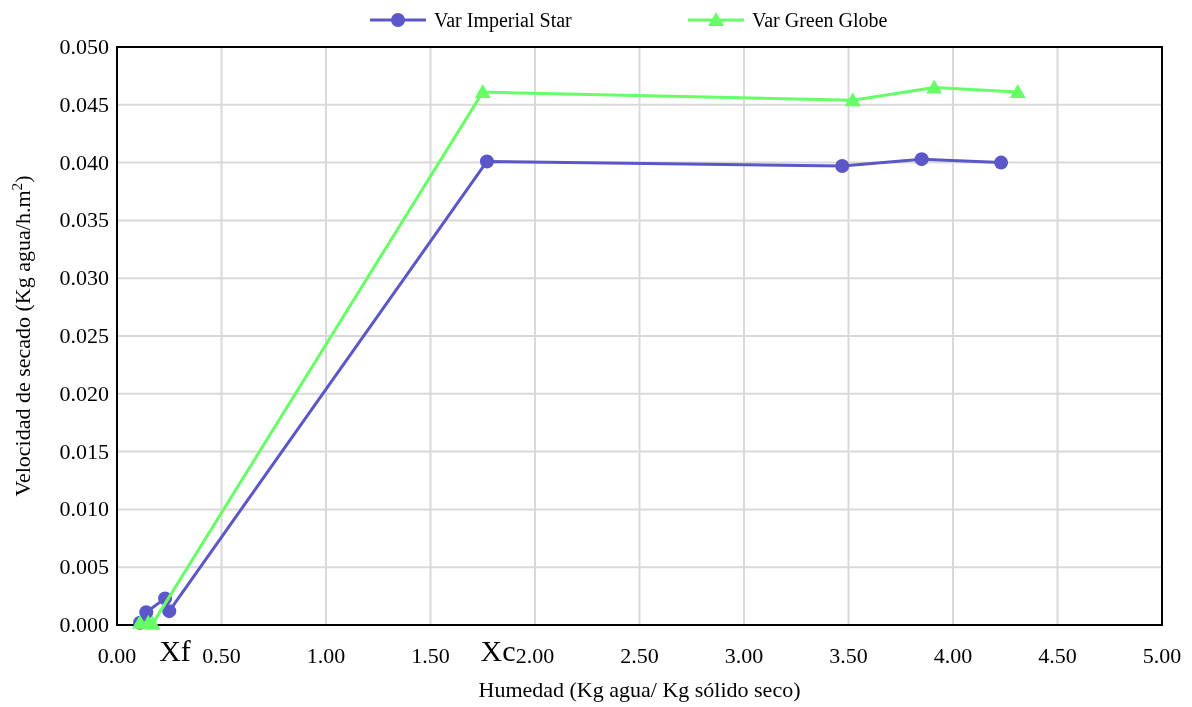  Describe the element at coordinates (820, 20) in the screenshot. I see `legend-label: Var Green Globe` at that location.